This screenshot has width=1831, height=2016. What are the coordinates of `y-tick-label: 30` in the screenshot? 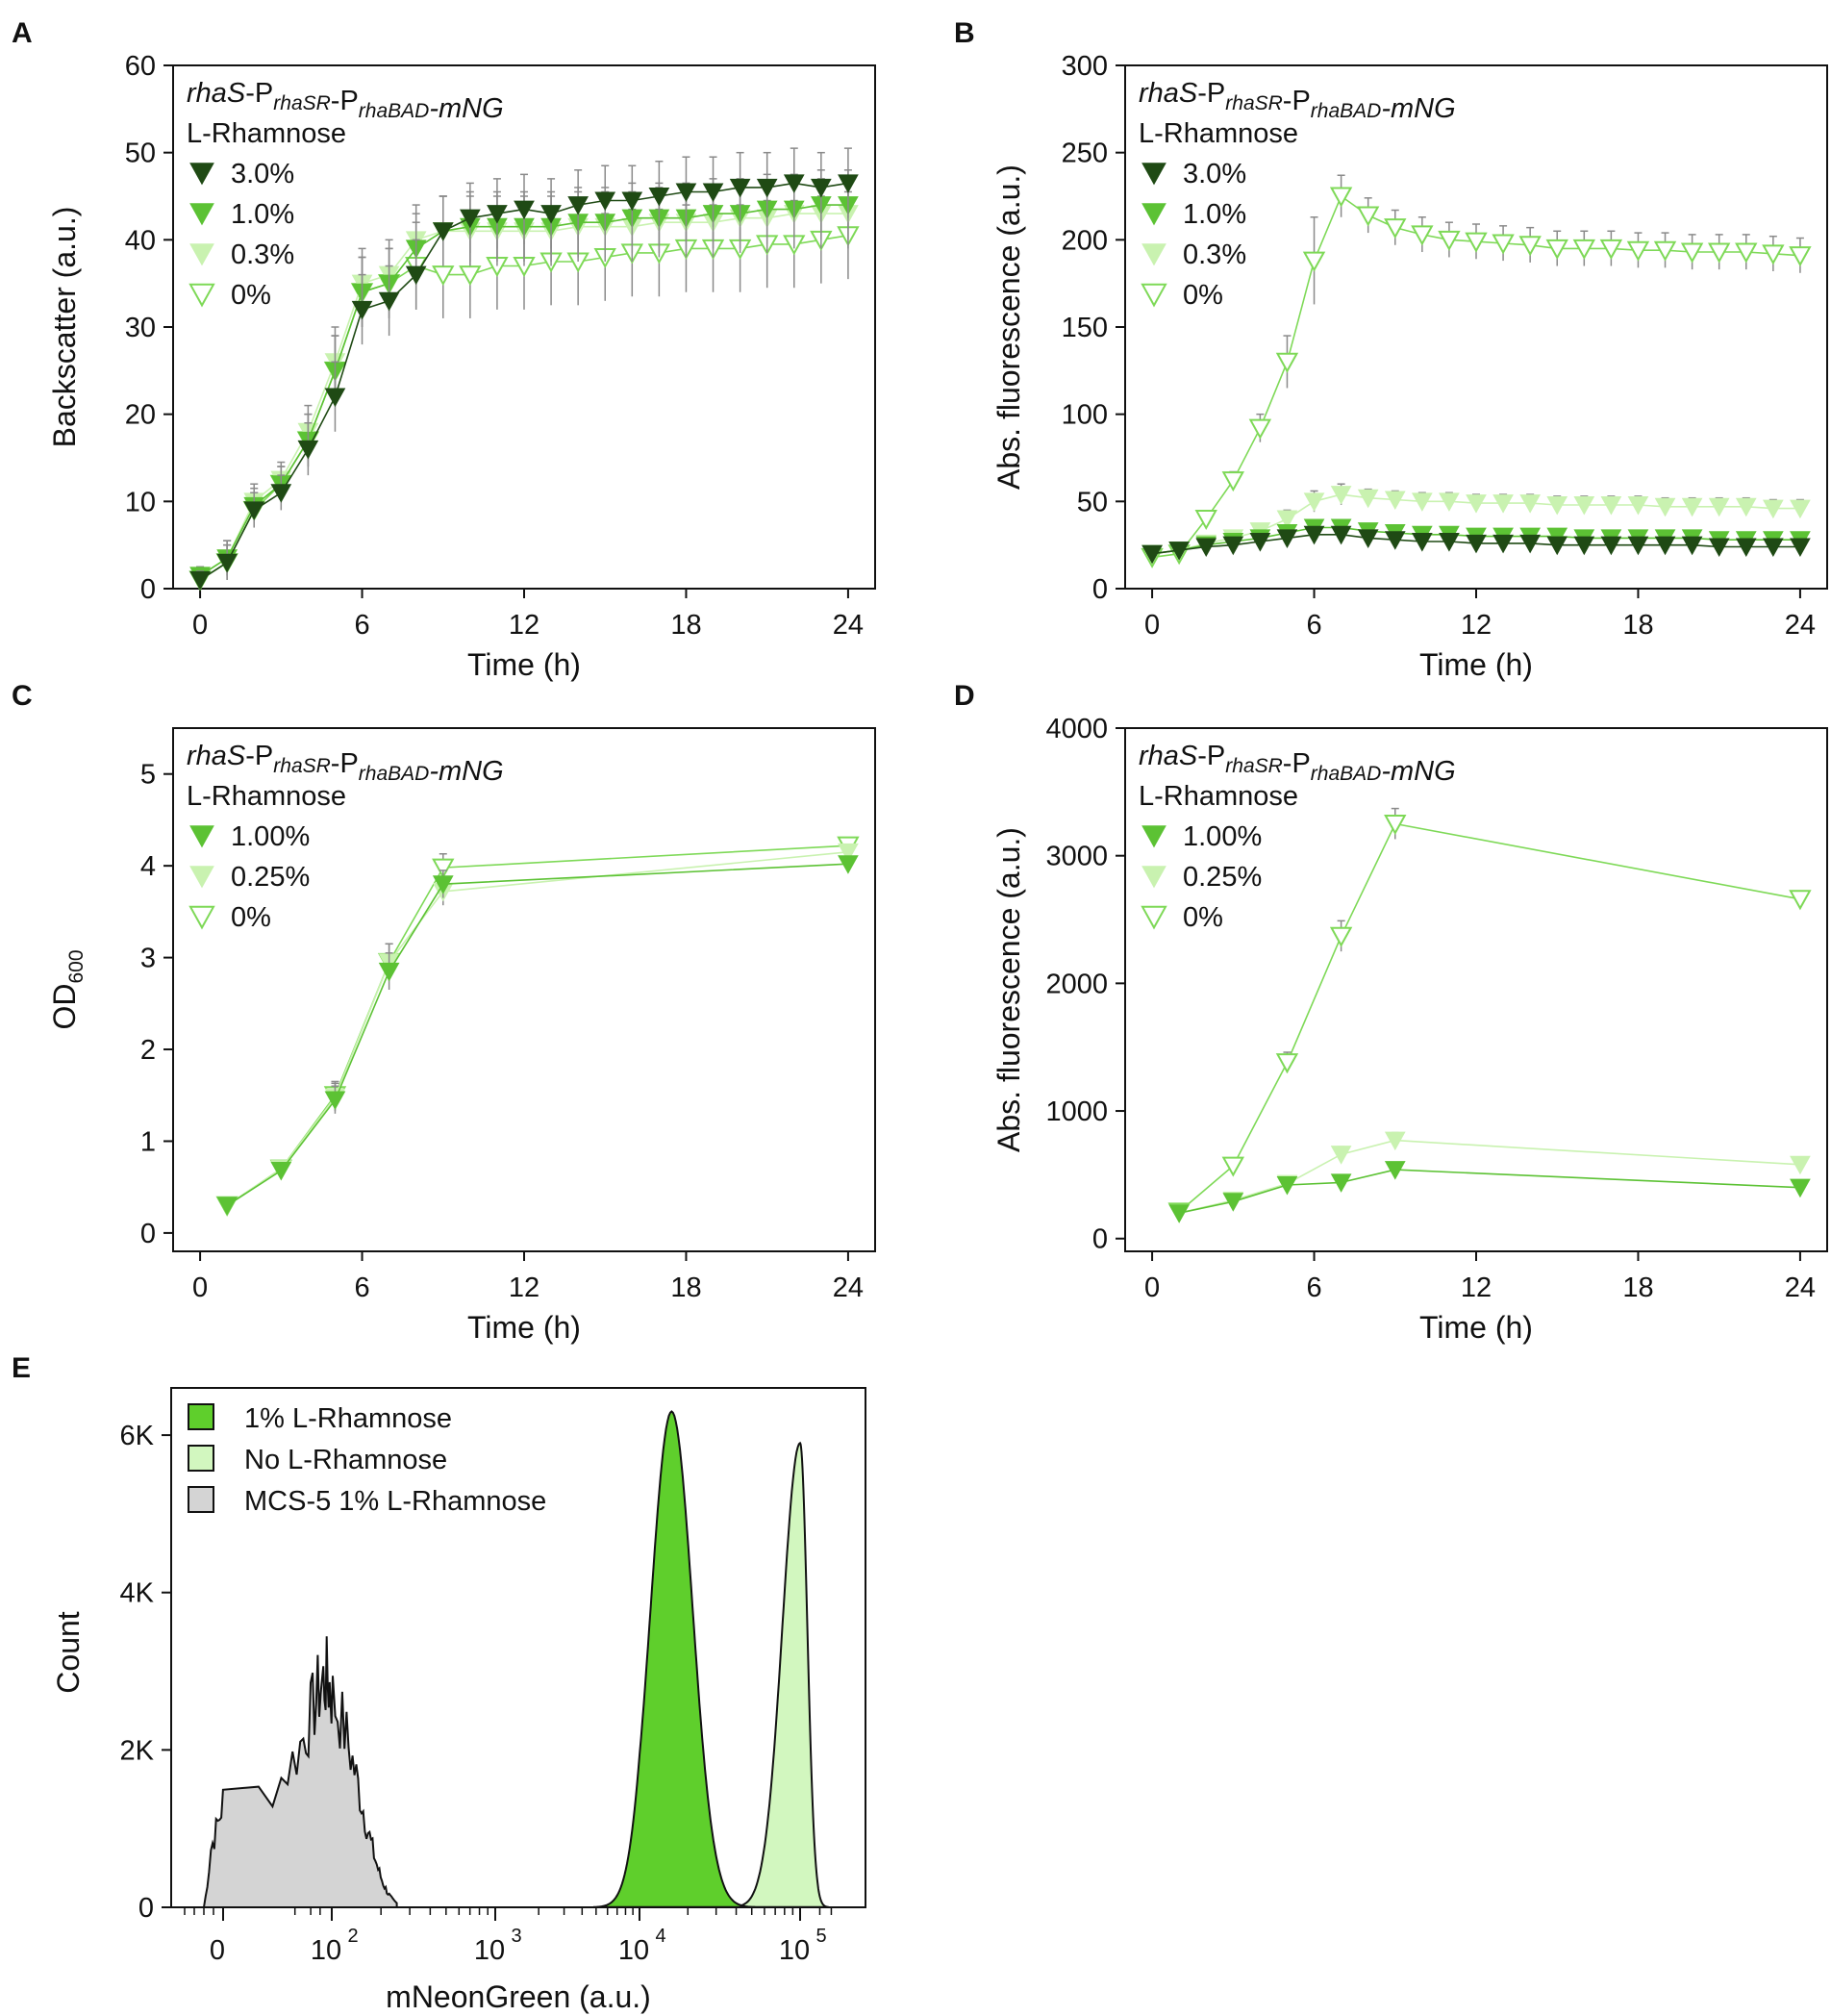 It's located at (140, 328).